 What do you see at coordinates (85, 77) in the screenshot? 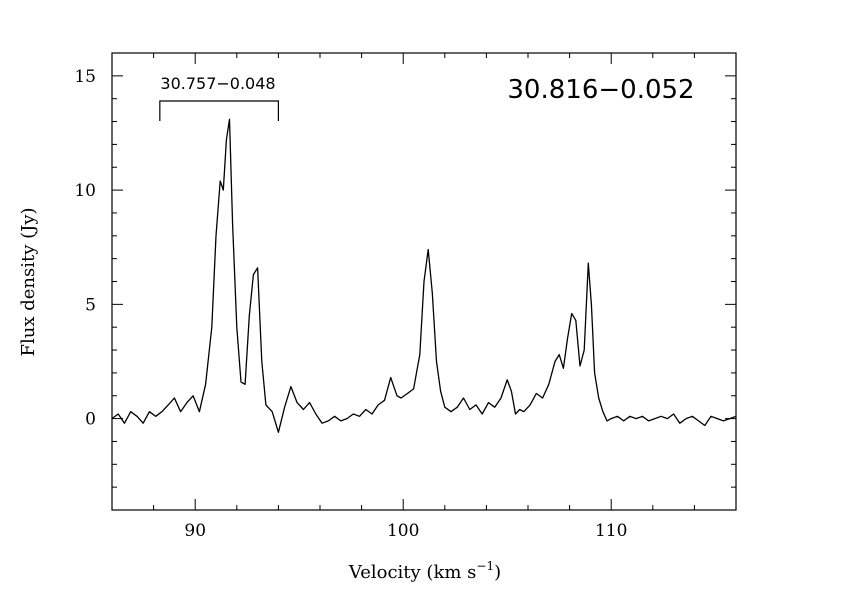
I see `y-tick-label: 15` at bounding box center [85, 77].